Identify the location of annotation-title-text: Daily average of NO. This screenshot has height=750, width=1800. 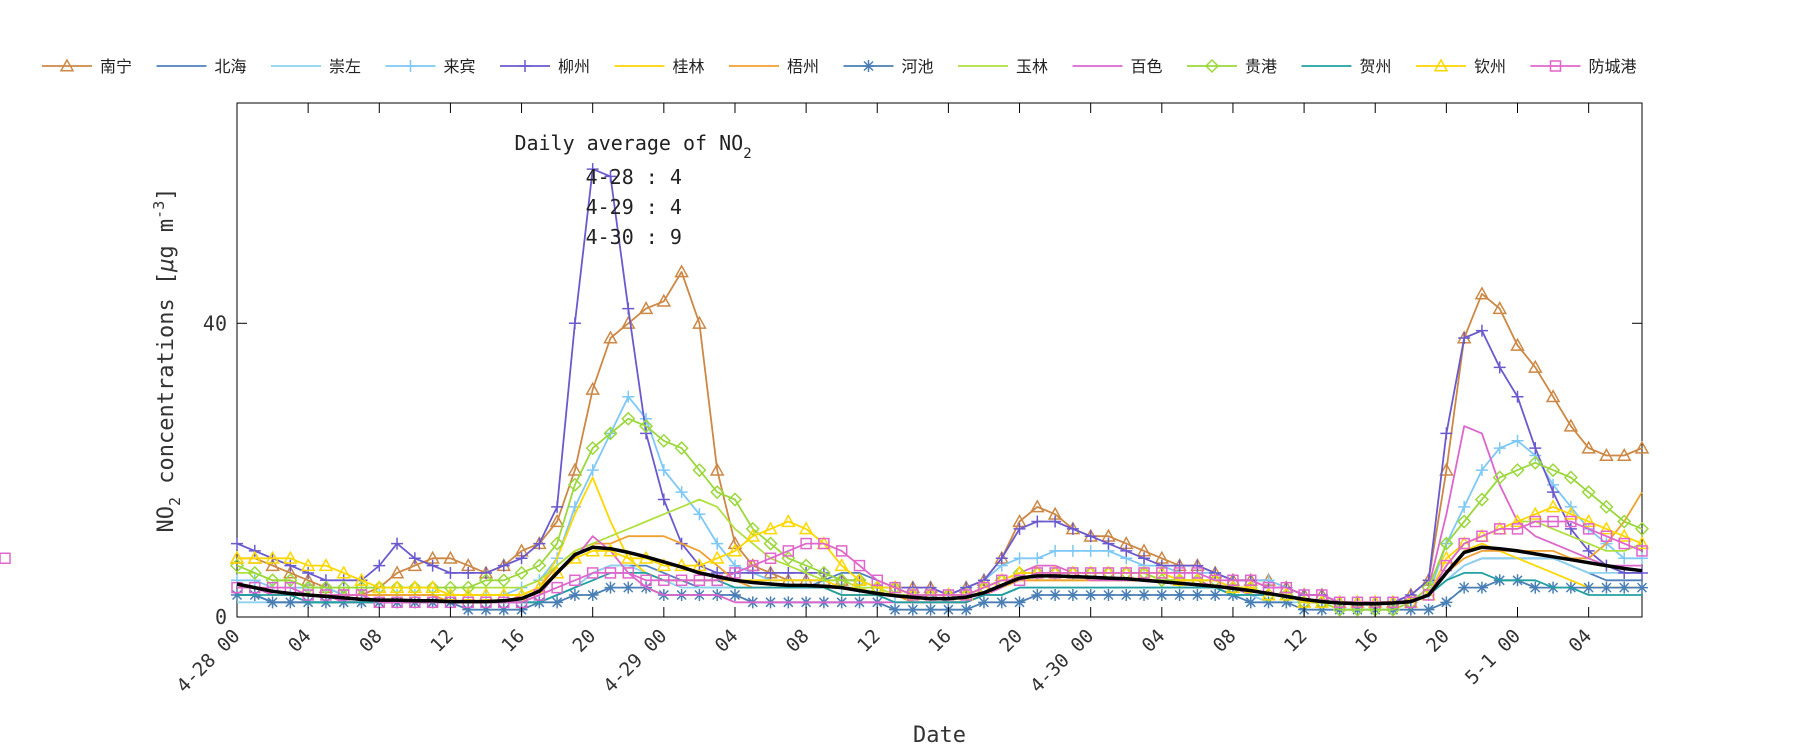
(628, 143).